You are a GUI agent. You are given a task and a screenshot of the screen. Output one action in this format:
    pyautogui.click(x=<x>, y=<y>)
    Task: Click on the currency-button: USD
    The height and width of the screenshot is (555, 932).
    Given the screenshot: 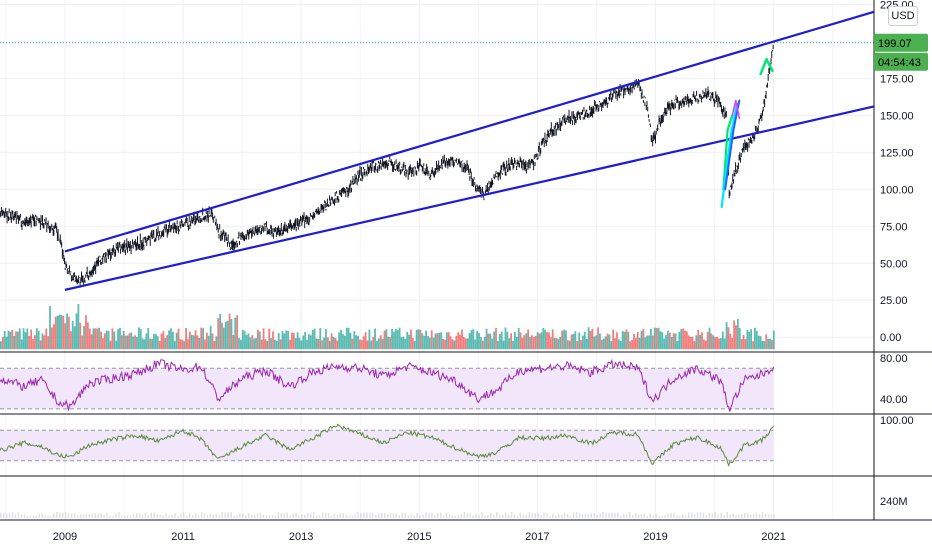 What is the action you would take?
    pyautogui.click(x=903, y=16)
    